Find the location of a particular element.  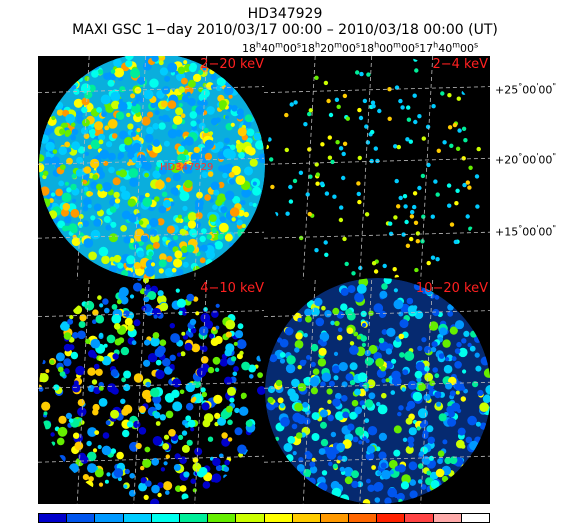

dec-label-15: +15°00'00" is located at coordinates (526, 231).